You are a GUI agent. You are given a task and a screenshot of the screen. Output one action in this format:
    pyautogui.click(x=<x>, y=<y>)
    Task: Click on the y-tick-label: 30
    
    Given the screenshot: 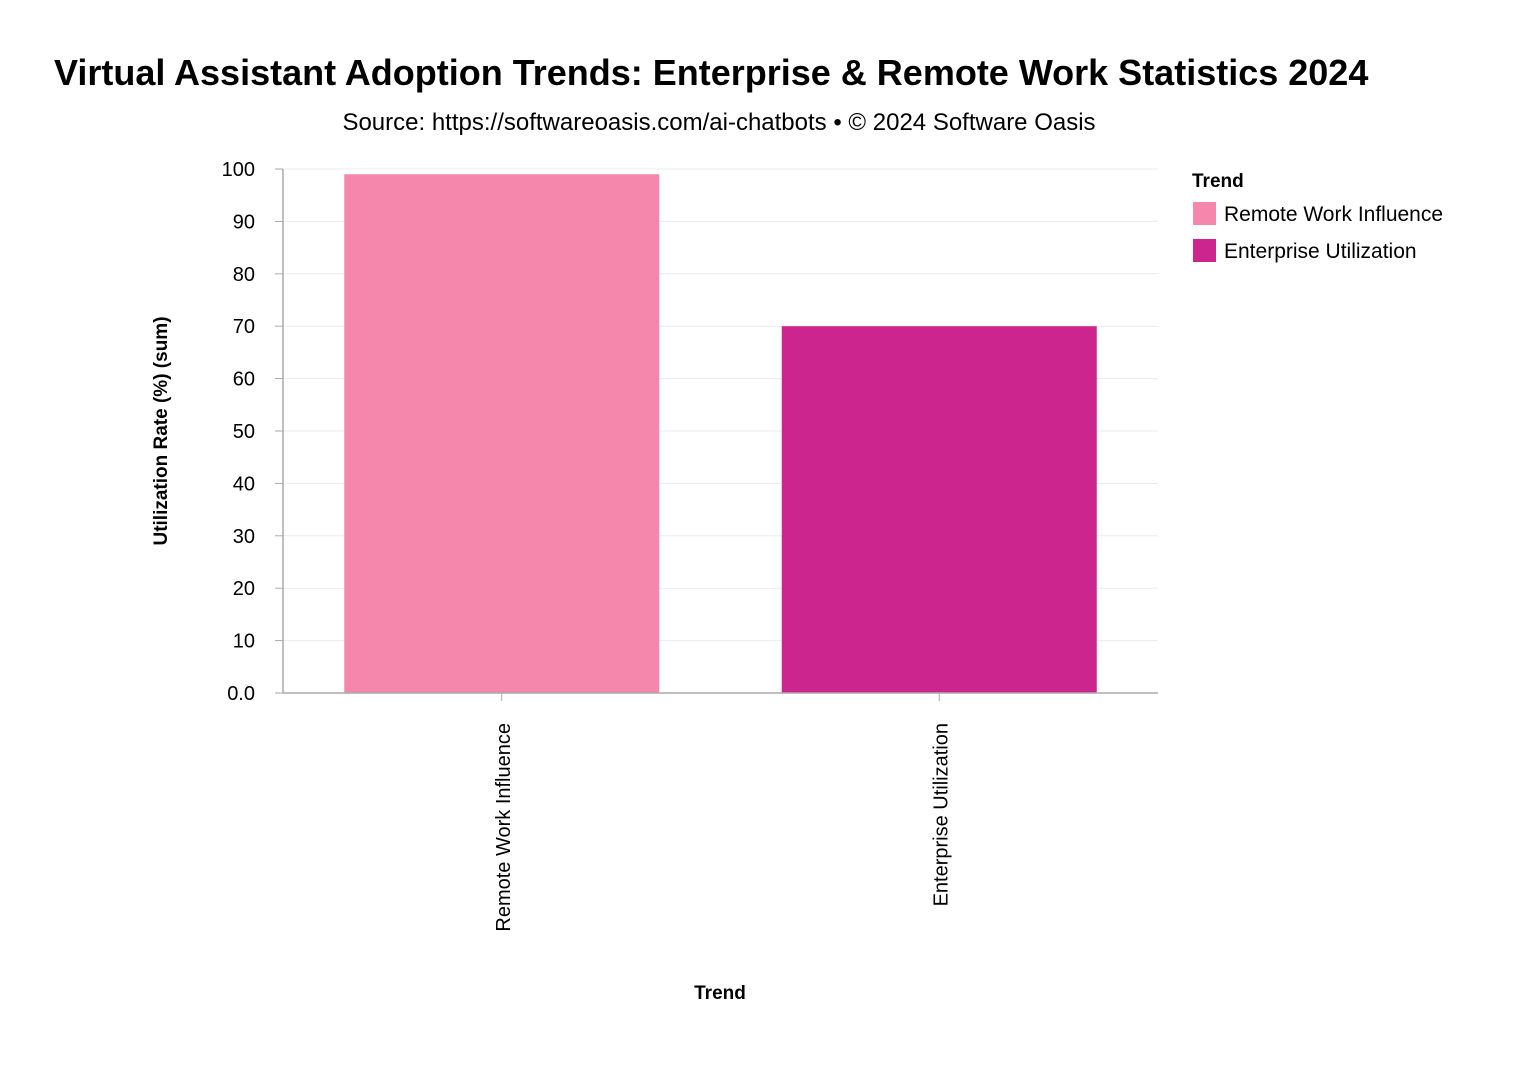 What is the action you would take?
    pyautogui.click(x=244, y=537)
    